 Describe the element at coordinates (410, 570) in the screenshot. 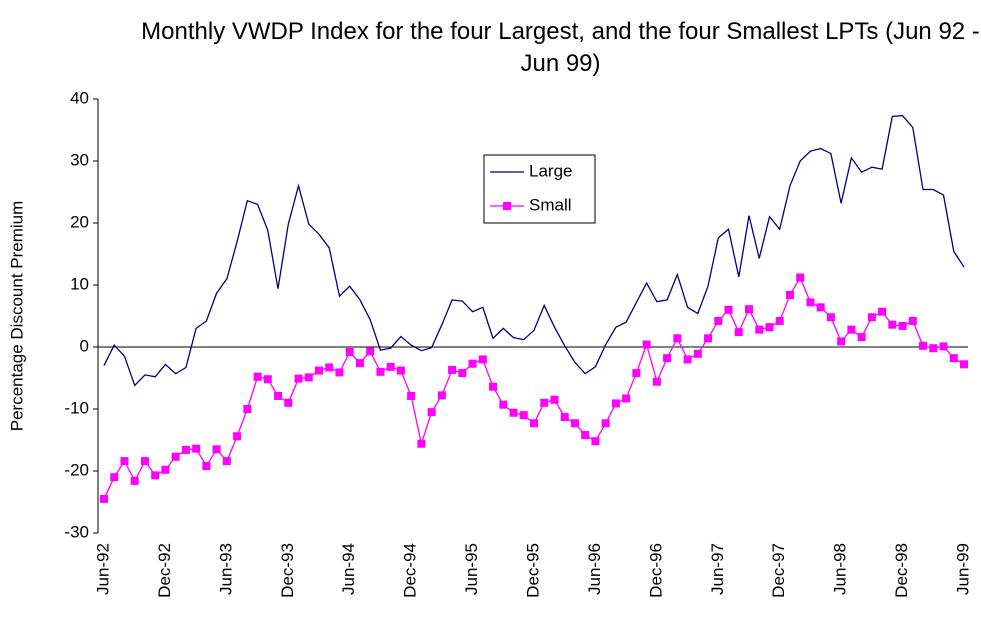

I see `x-tick-label: Dec-94` at that location.